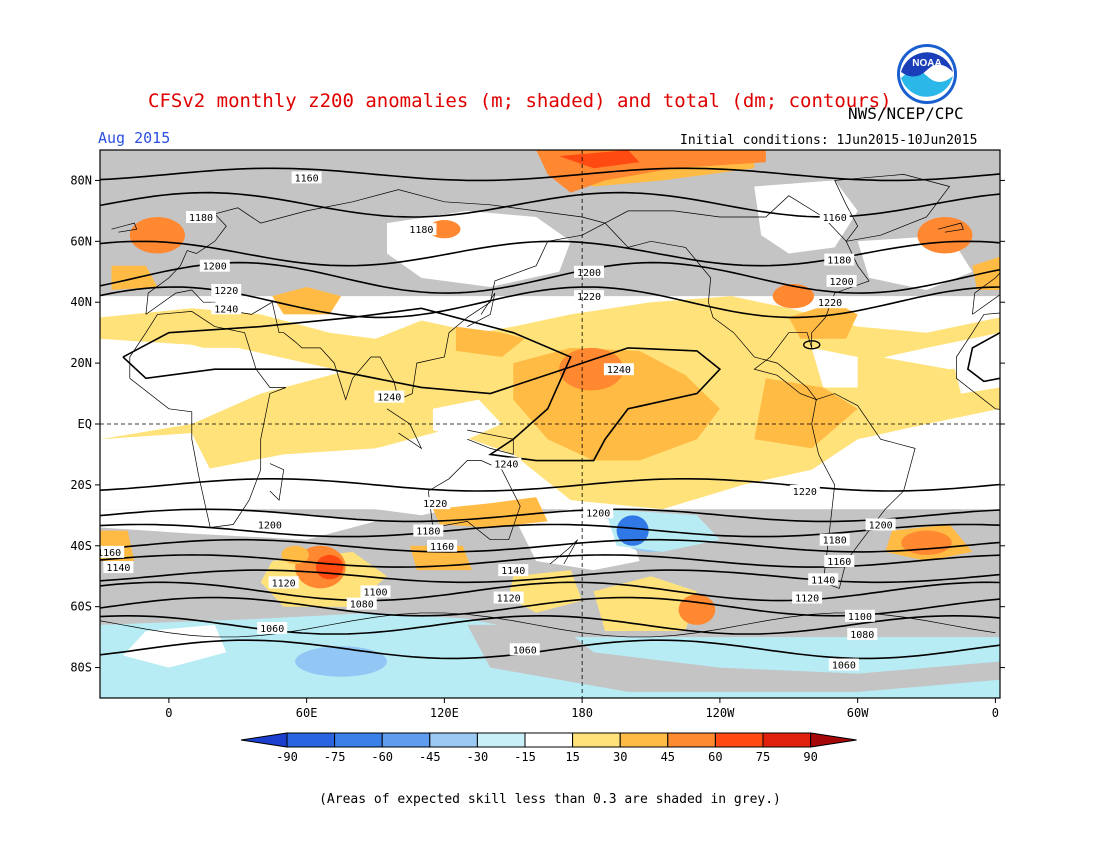 Image resolution: width=1100 pixels, height=850 pixels. Describe the element at coordinates (926, 542) in the screenshot. I see `pos-south-atlantic-core` at that location.